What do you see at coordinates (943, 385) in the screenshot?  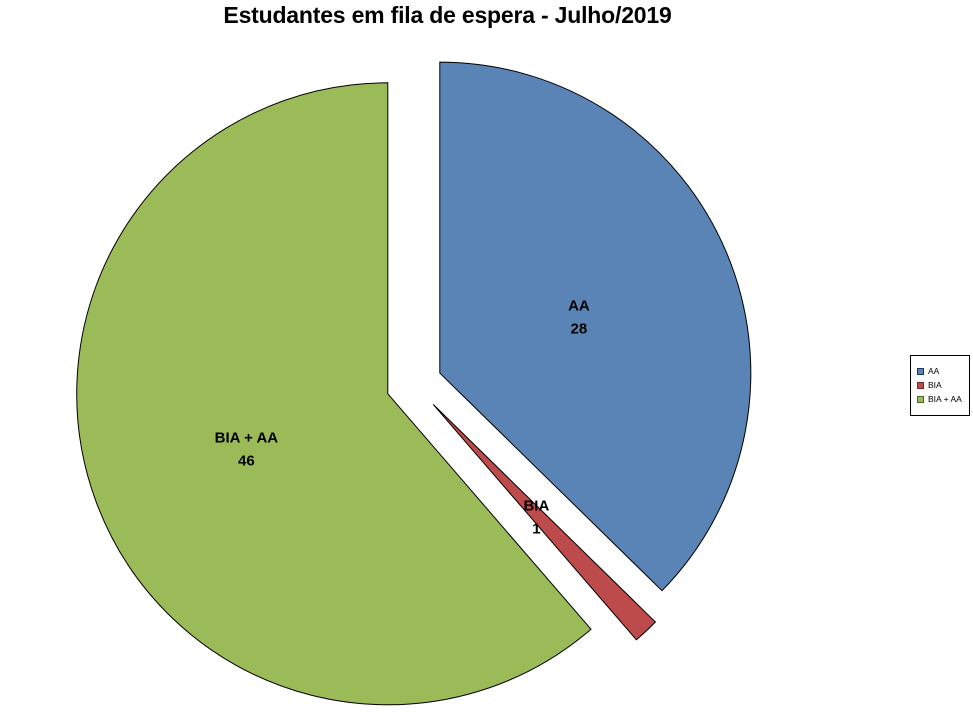 I see `legend-item-bia: BIA` at bounding box center [943, 385].